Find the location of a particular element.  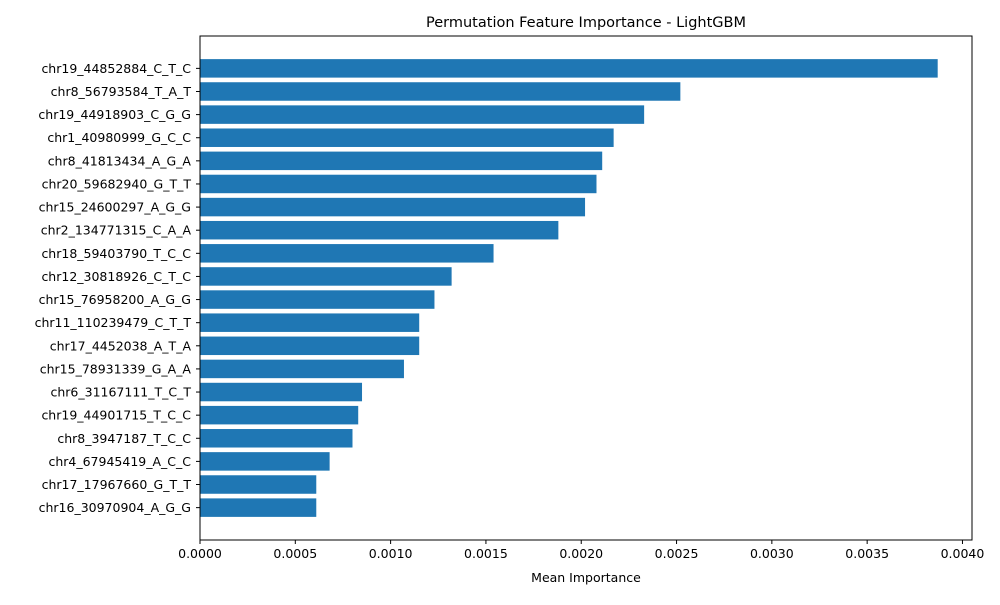

x-tick-label: 0.0000 is located at coordinates (200, 553).